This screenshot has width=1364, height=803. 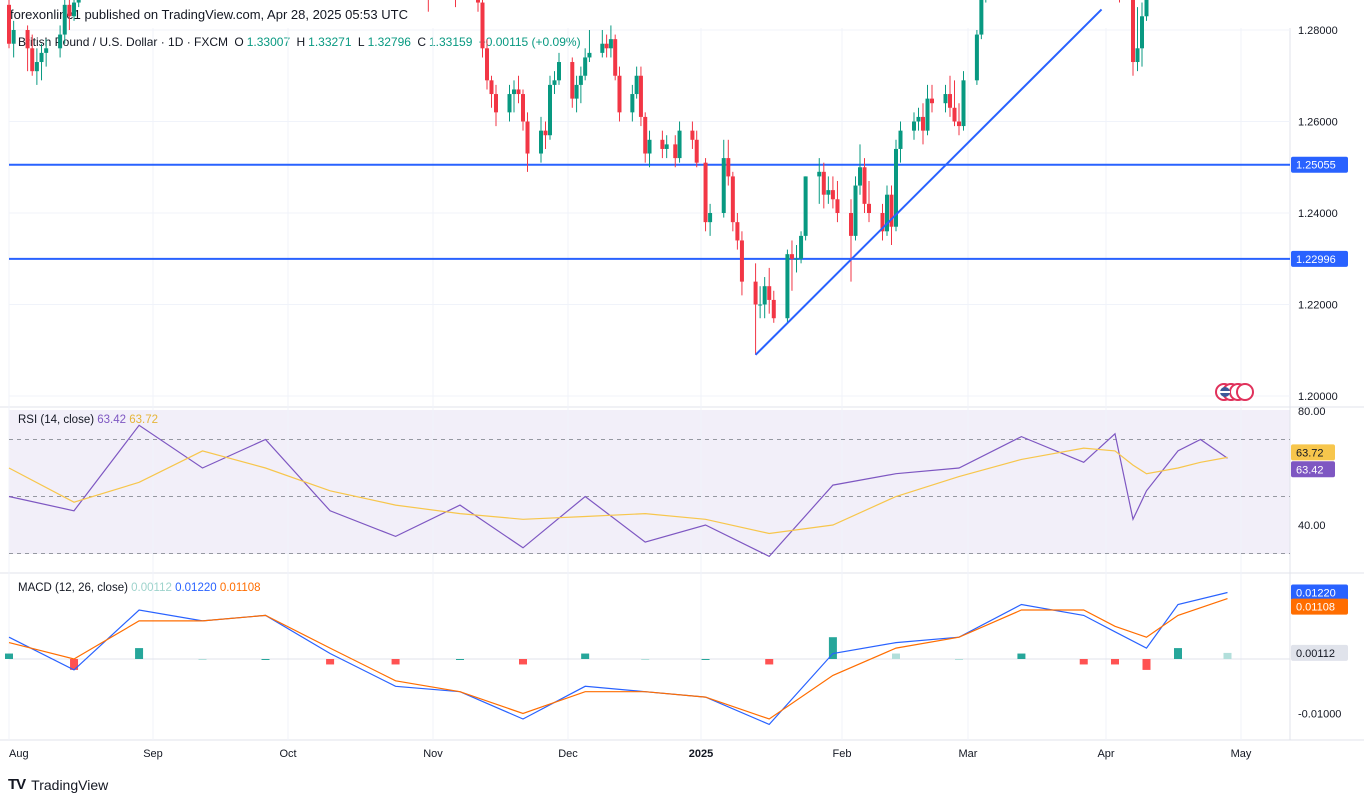 I want to click on time-tick-label: Sep, so click(x=153, y=754).